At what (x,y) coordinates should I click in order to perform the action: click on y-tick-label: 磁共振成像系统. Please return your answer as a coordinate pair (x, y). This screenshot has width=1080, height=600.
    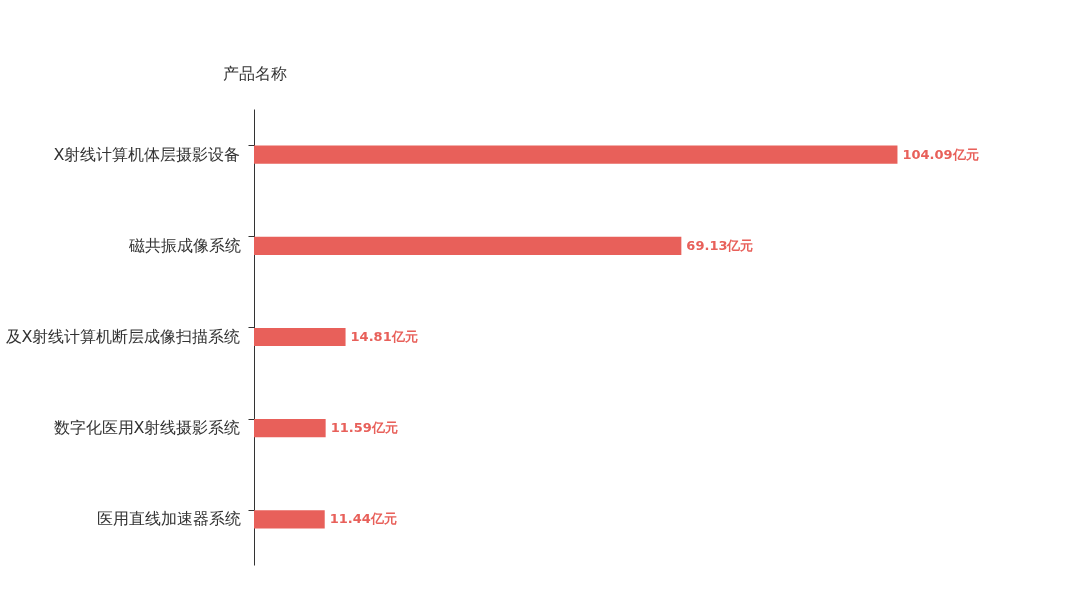
    Looking at the image, I should click on (184, 245).